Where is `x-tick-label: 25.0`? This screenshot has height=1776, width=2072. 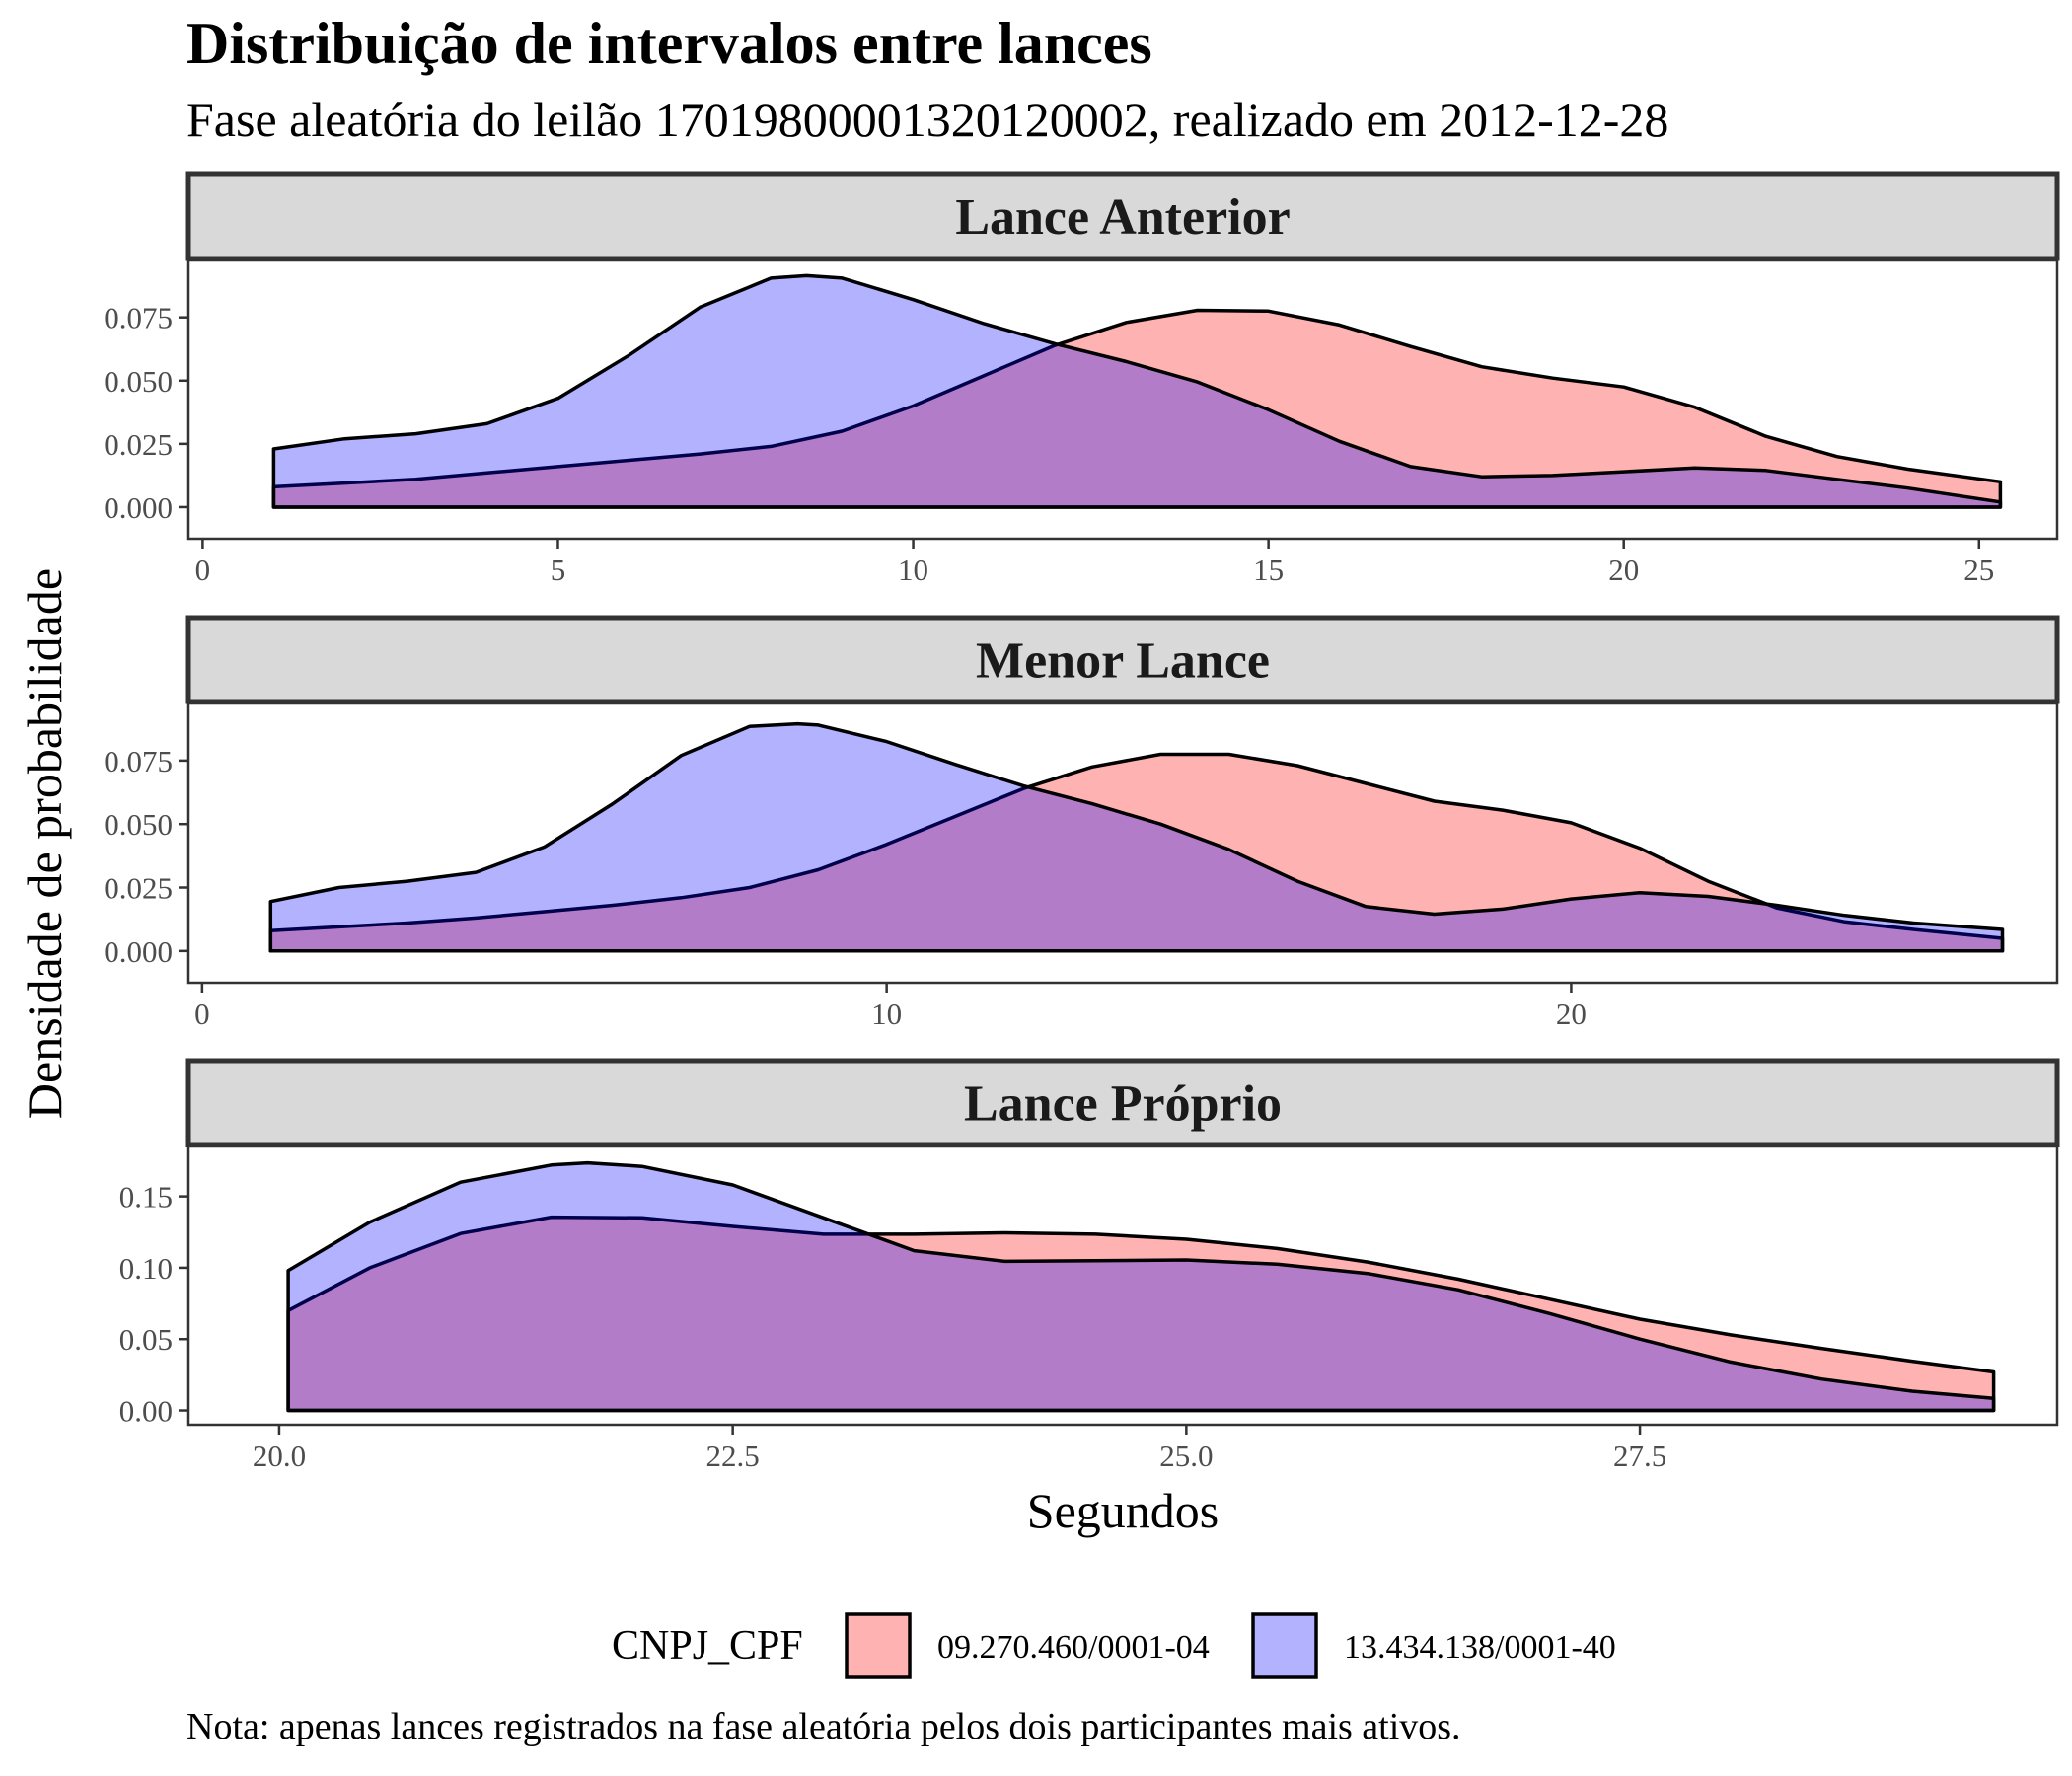
x-tick-label: 25.0 is located at coordinates (1186, 1456).